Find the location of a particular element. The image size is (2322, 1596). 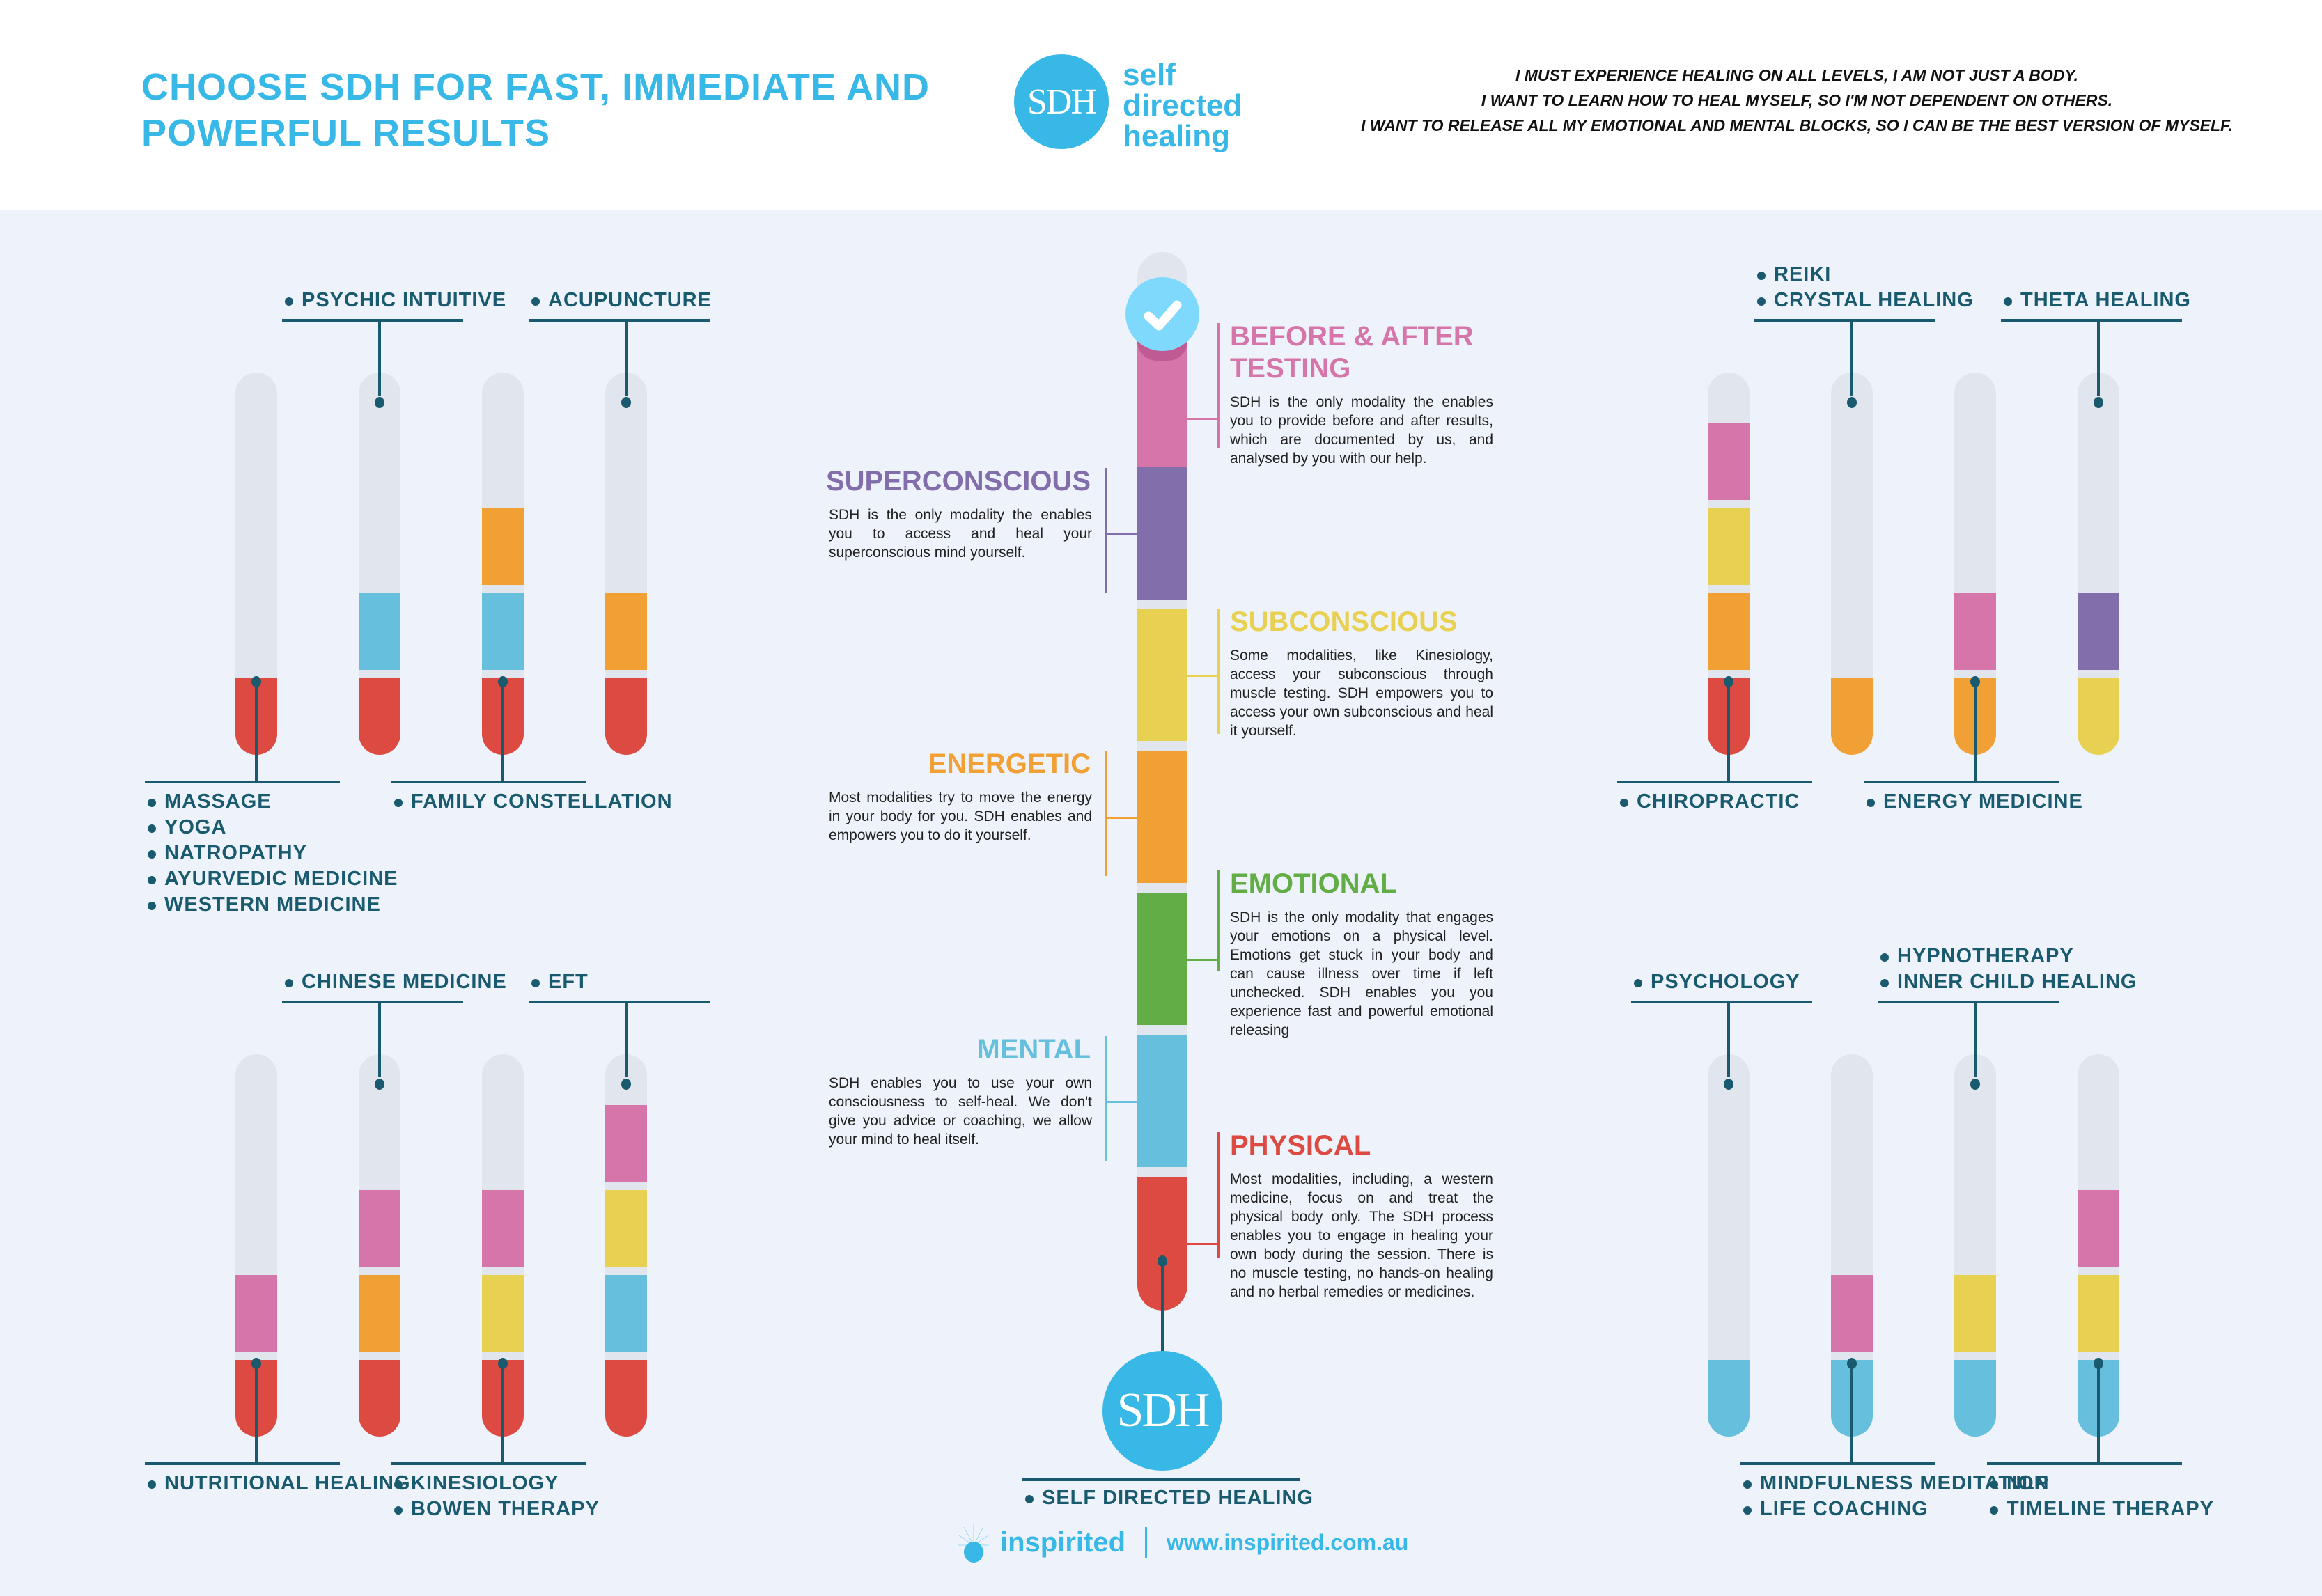

sdh-level-mental is located at coordinates (1162, 1101).